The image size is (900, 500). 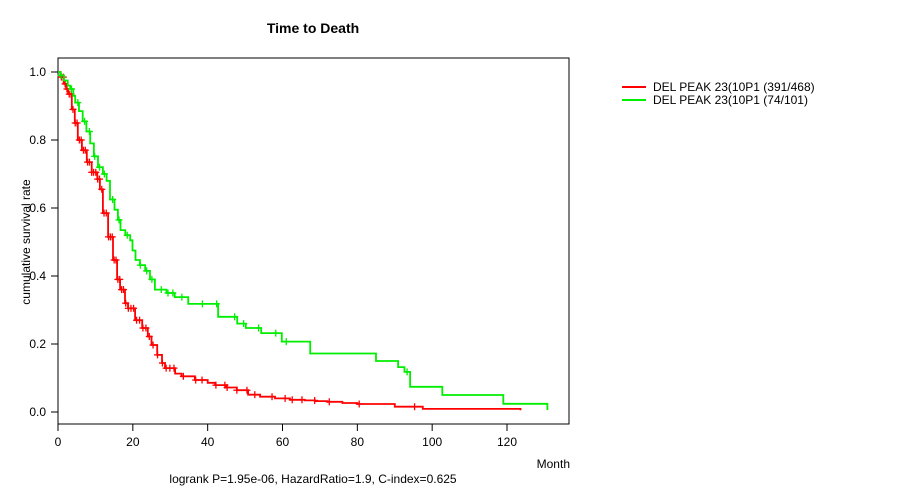 I want to click on y-tick-label: 0.6, so click(x=37, y=208).